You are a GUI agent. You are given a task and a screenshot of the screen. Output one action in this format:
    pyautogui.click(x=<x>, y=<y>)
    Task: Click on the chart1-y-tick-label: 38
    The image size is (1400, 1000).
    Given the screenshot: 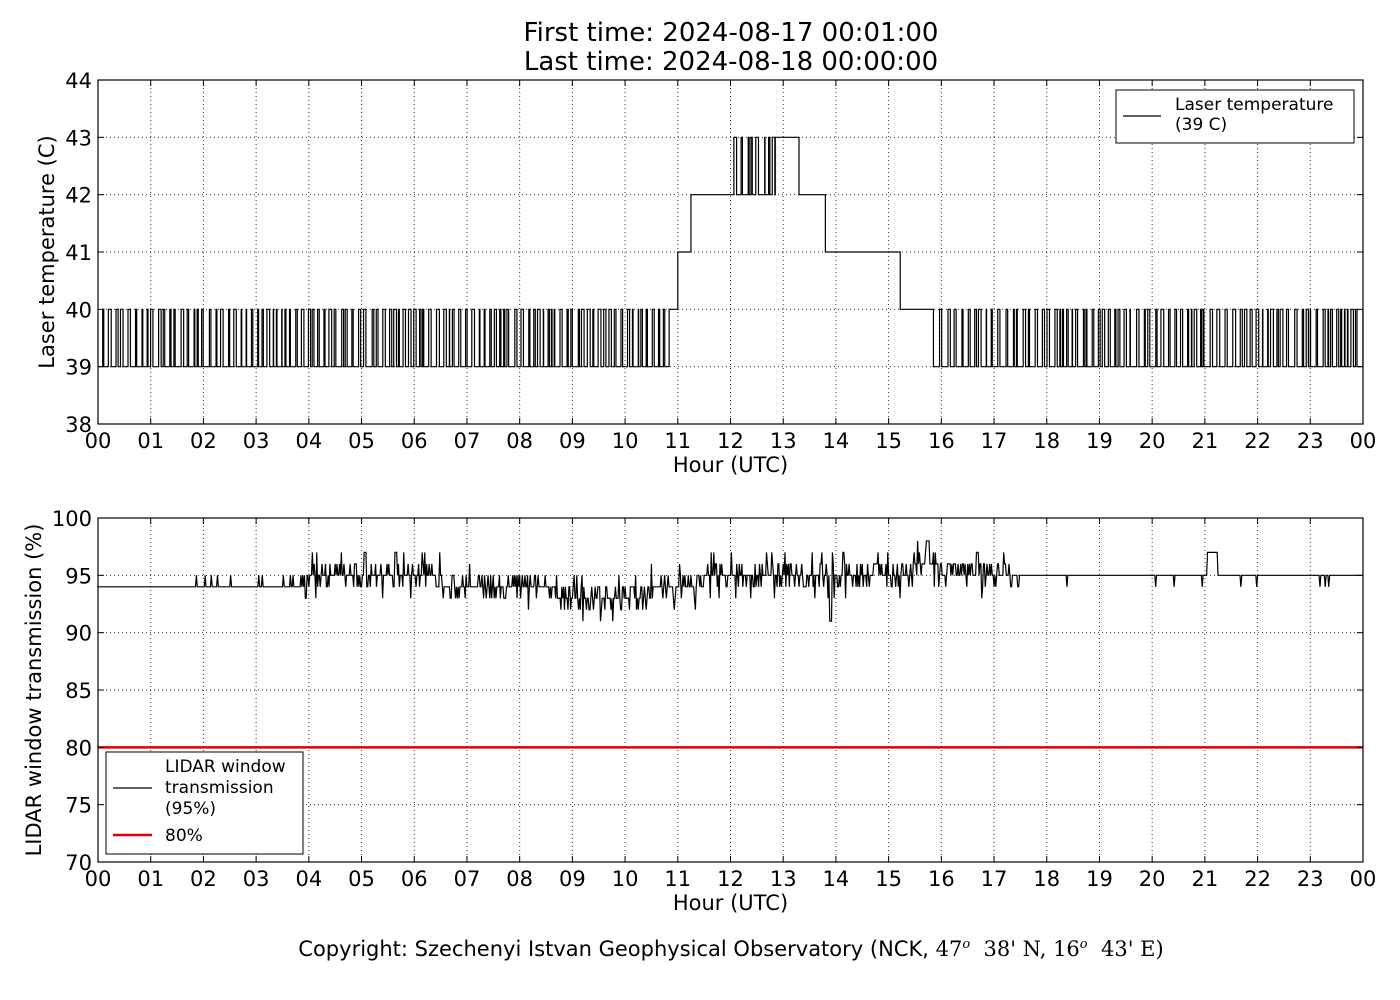 What is the action you would take?
    pyautogui.click(x=78, y=425)
    